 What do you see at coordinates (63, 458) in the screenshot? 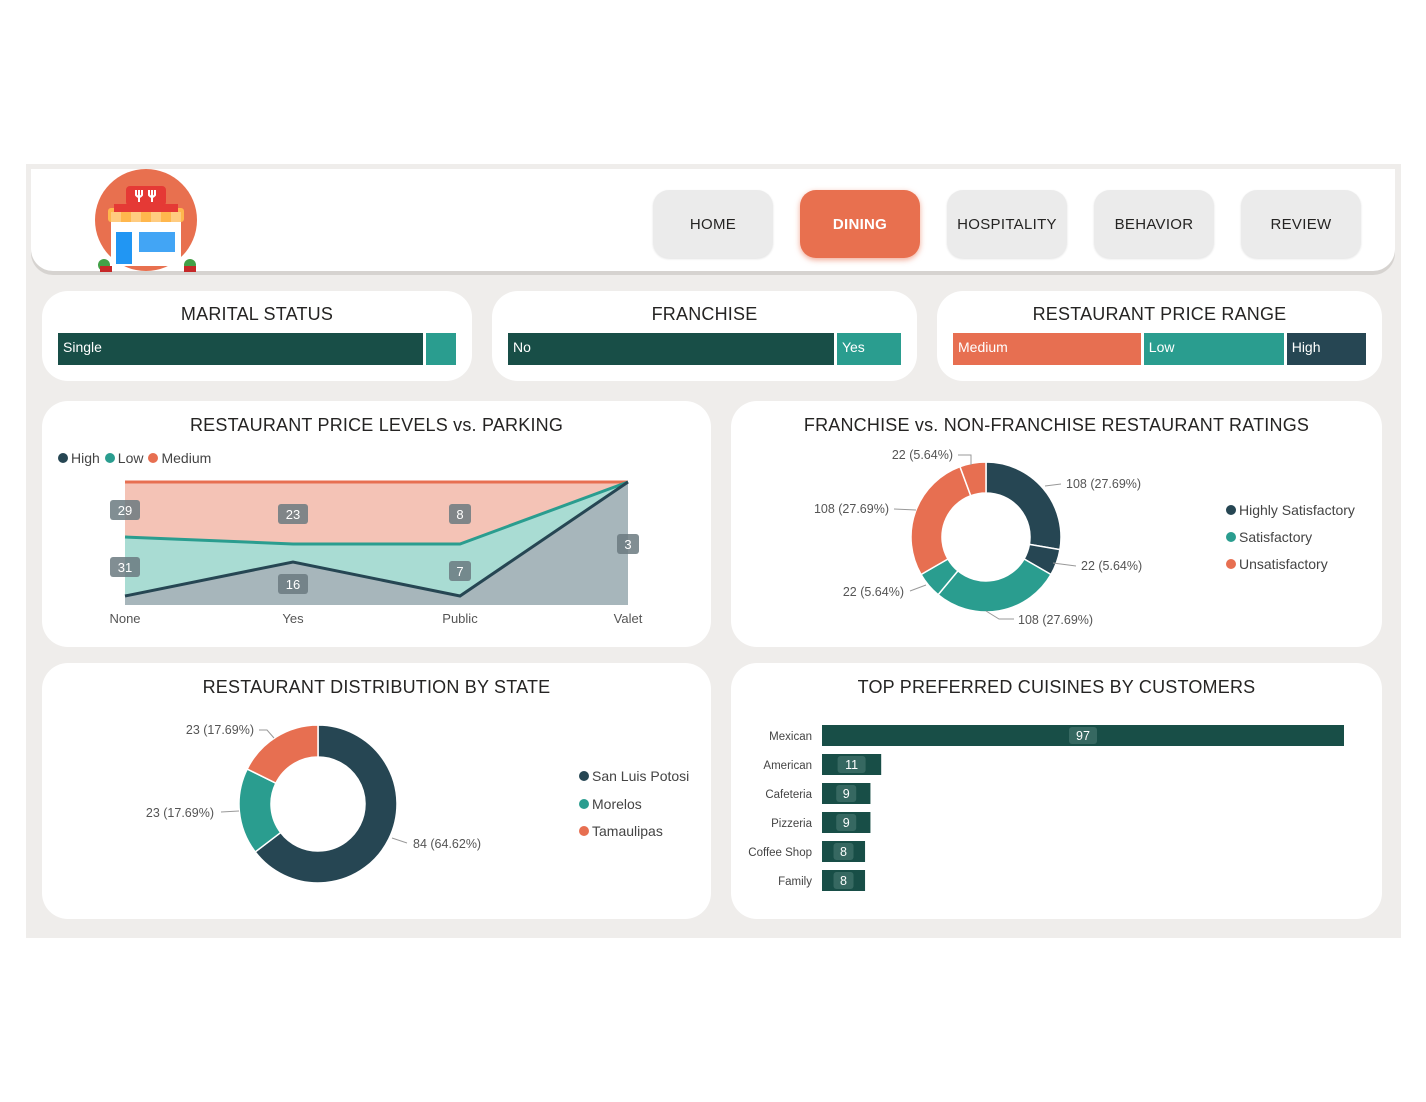
I see `legend-high-dot` at bounding box center [63, 458].